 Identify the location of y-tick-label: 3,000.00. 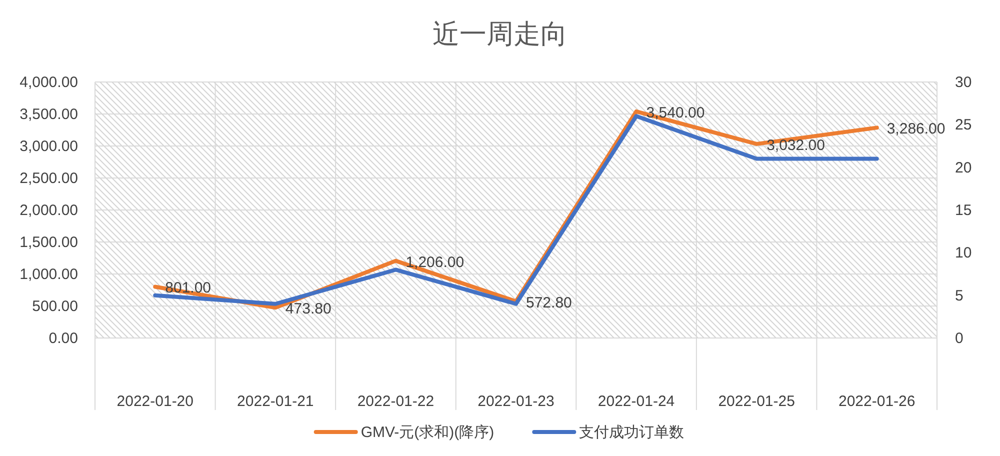
(49, 146).